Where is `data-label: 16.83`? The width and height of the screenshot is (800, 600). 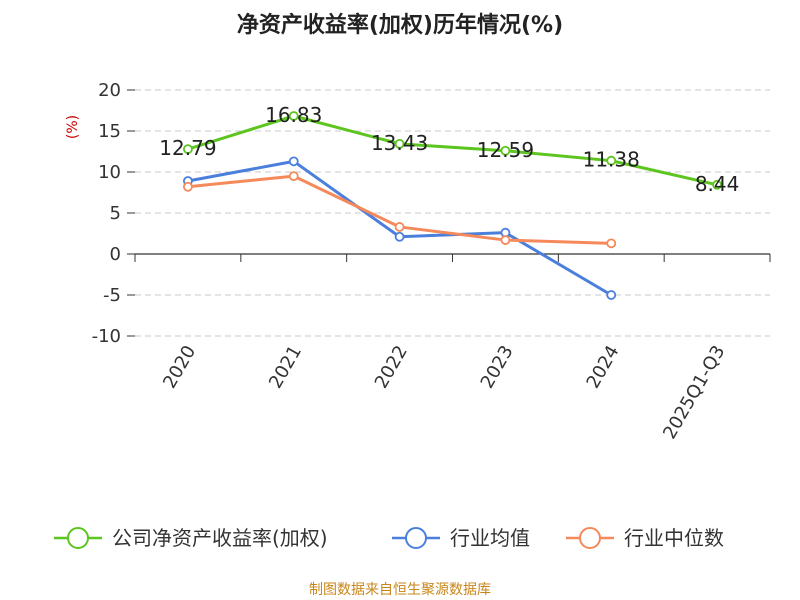 data-label: 16.83 is located at coordinates (293, 115).